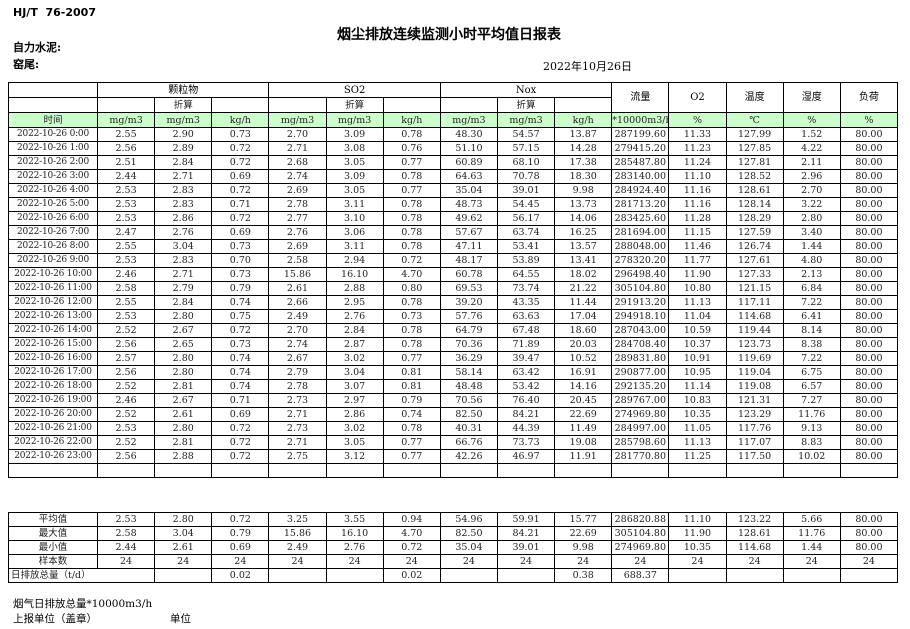  I want to click on value-cell, so click(526, 575).